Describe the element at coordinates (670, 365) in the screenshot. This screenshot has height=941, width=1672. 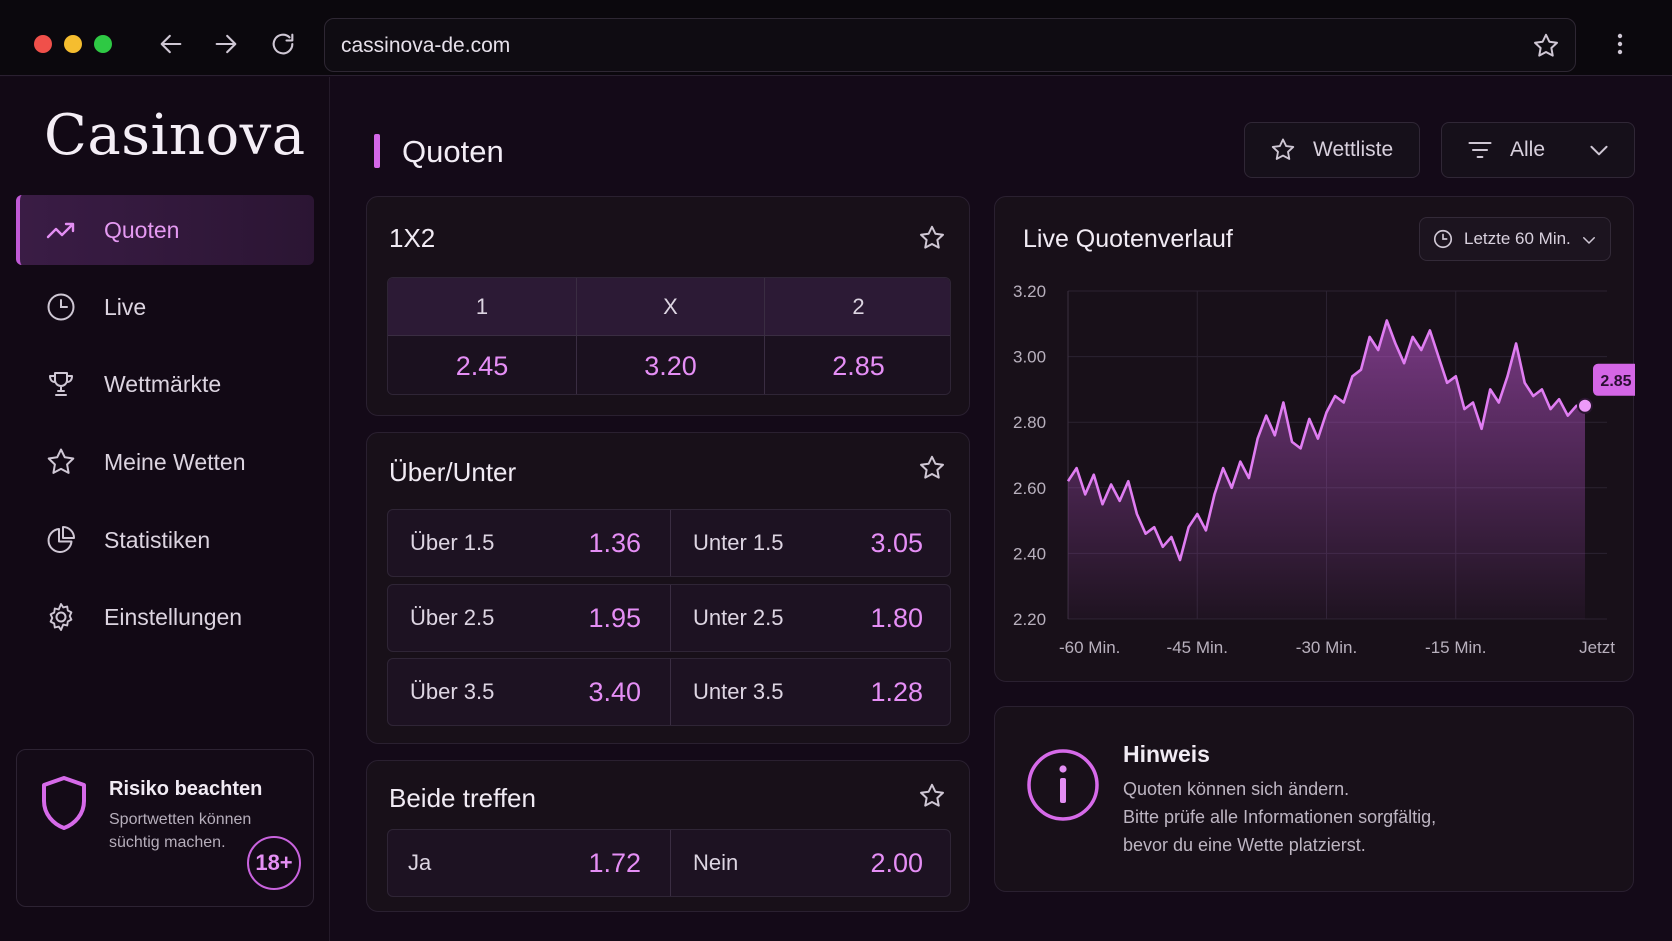
I see `odds-value: 3.20` at that location.